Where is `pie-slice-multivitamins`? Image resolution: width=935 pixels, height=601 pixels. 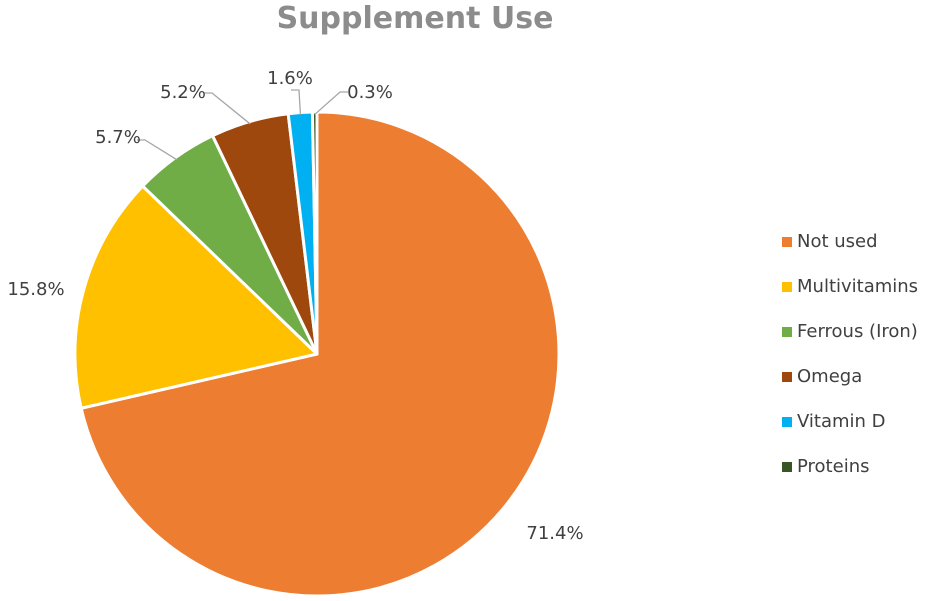
pie-slice-multivitamins is located at coordinates (196, 297).